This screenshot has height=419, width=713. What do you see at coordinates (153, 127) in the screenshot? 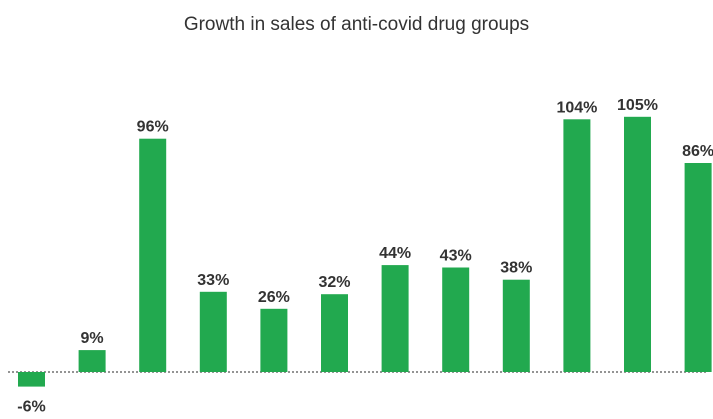
I see `bar-label-2: 96%` at bounding box center [153, 127].